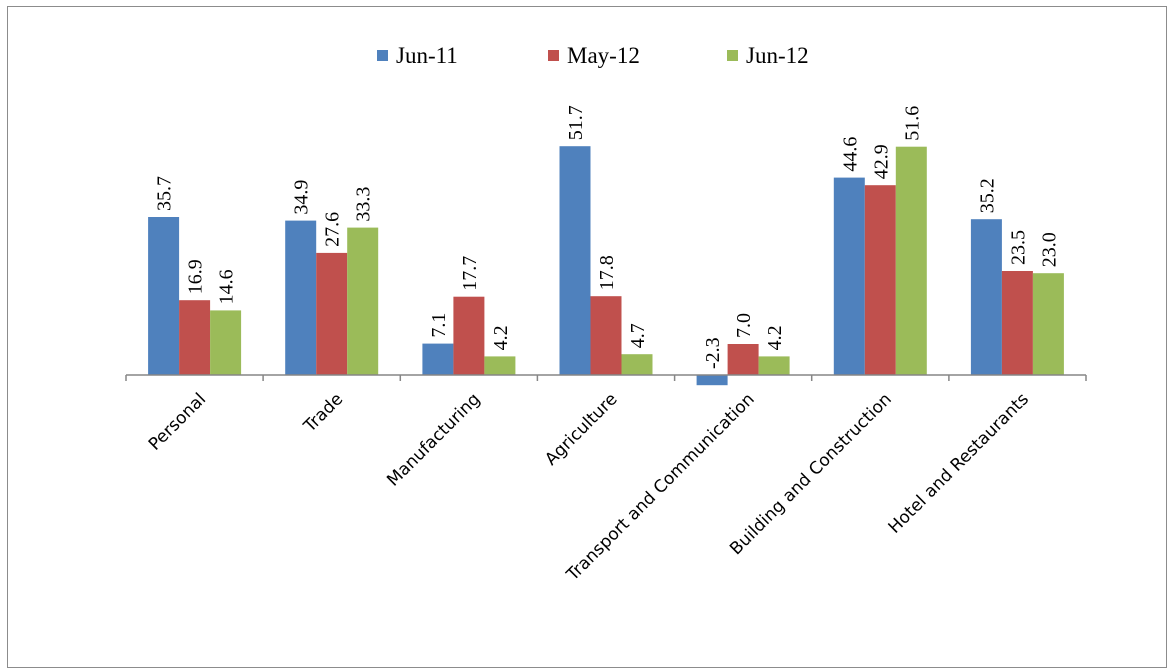 Image resolution: width=1176 pixels, height=668 pixels. I want to click on value-label-manufacturing-jun-12: 4.2, so click(501, 337).